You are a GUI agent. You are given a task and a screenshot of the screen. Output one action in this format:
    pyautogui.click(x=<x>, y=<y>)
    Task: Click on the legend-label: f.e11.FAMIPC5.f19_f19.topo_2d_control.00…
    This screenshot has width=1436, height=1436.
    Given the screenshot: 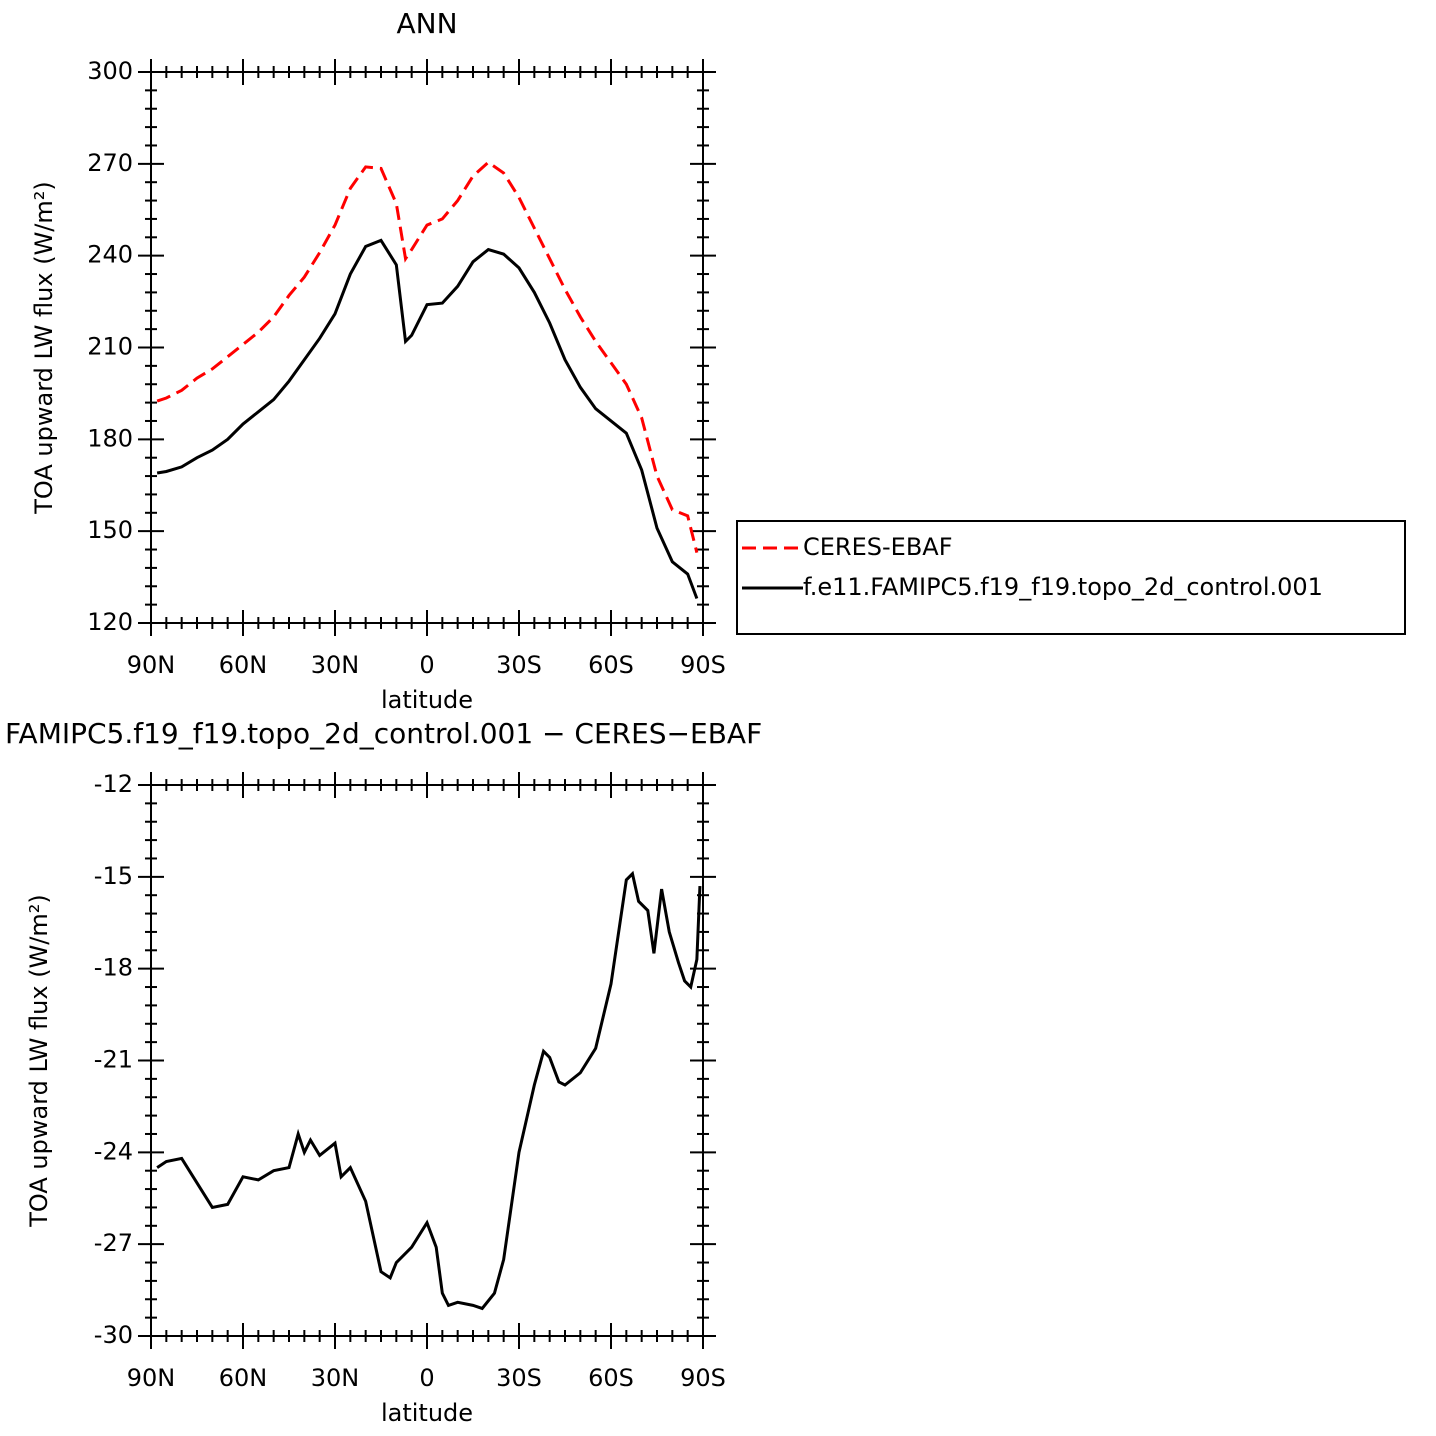 What is the action you would take?
    pyautogui.click(x=1063, y=587)
    